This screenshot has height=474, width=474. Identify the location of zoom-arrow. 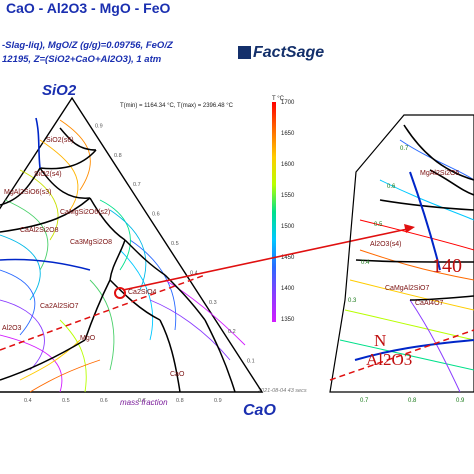
(267, 259).